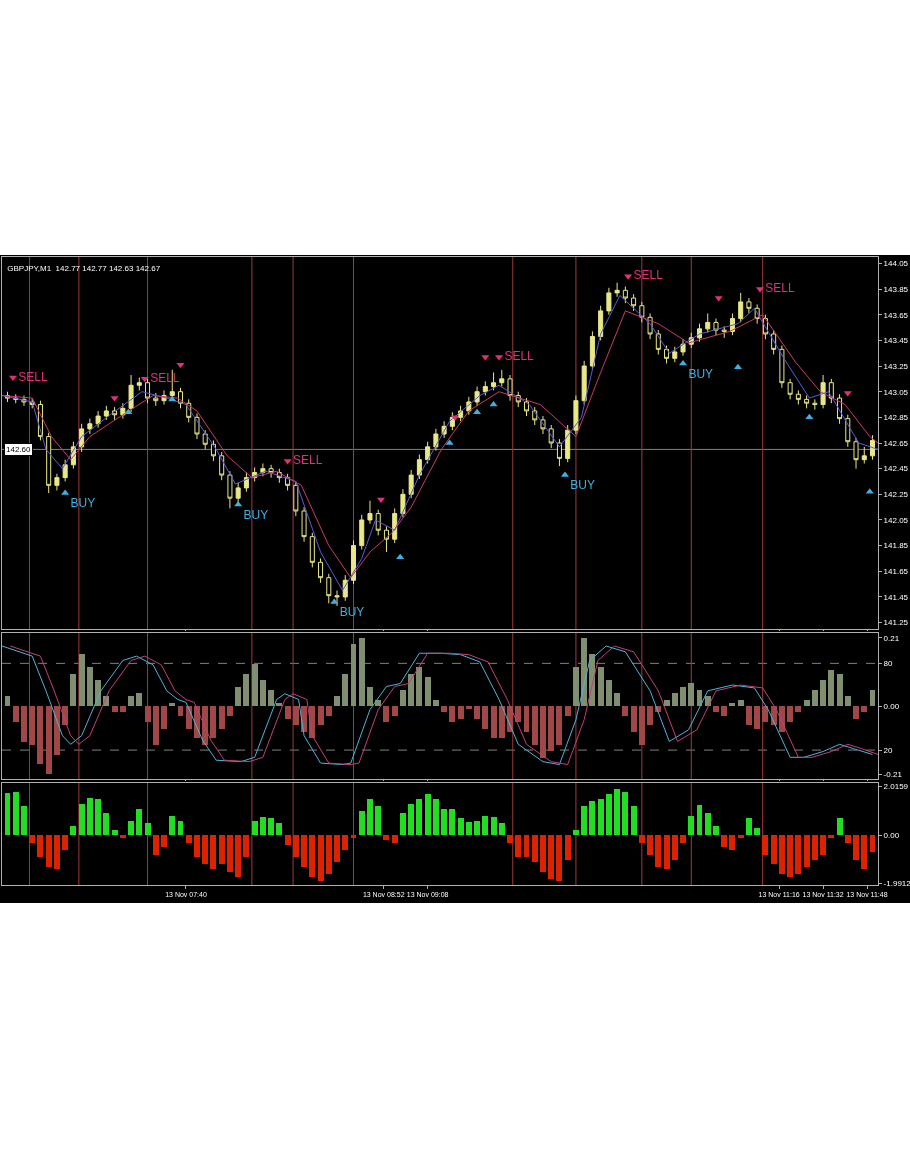 Image resolution: width=910 pixels, height=1155 pixels. Describe the element at coordinates (896, 572) in the screenshot. I see `y-tick-label: 141.65` at that location.